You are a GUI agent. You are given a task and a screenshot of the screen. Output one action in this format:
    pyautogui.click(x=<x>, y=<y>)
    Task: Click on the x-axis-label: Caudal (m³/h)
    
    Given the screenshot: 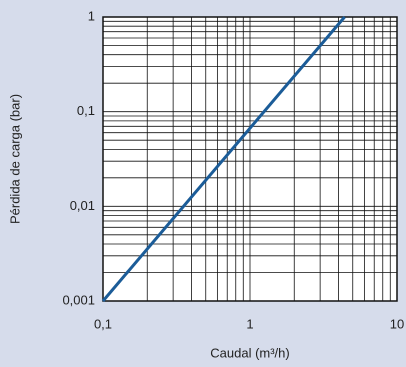 What is the action you would take?
    pyautogui.click(x=249, y=352)
    